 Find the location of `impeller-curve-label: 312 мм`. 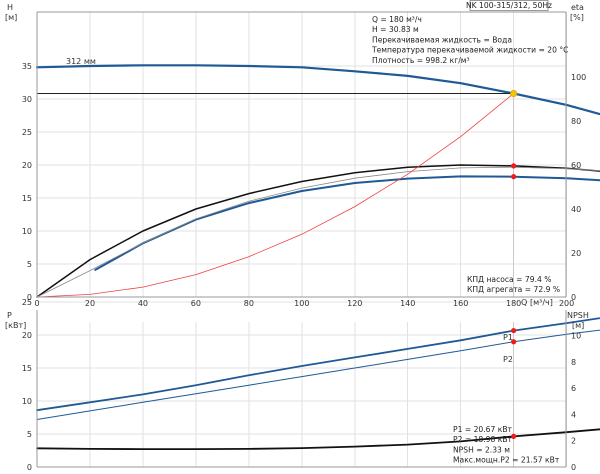

impeller-curve-label: 312 мм is located at coordinates (81, 61).